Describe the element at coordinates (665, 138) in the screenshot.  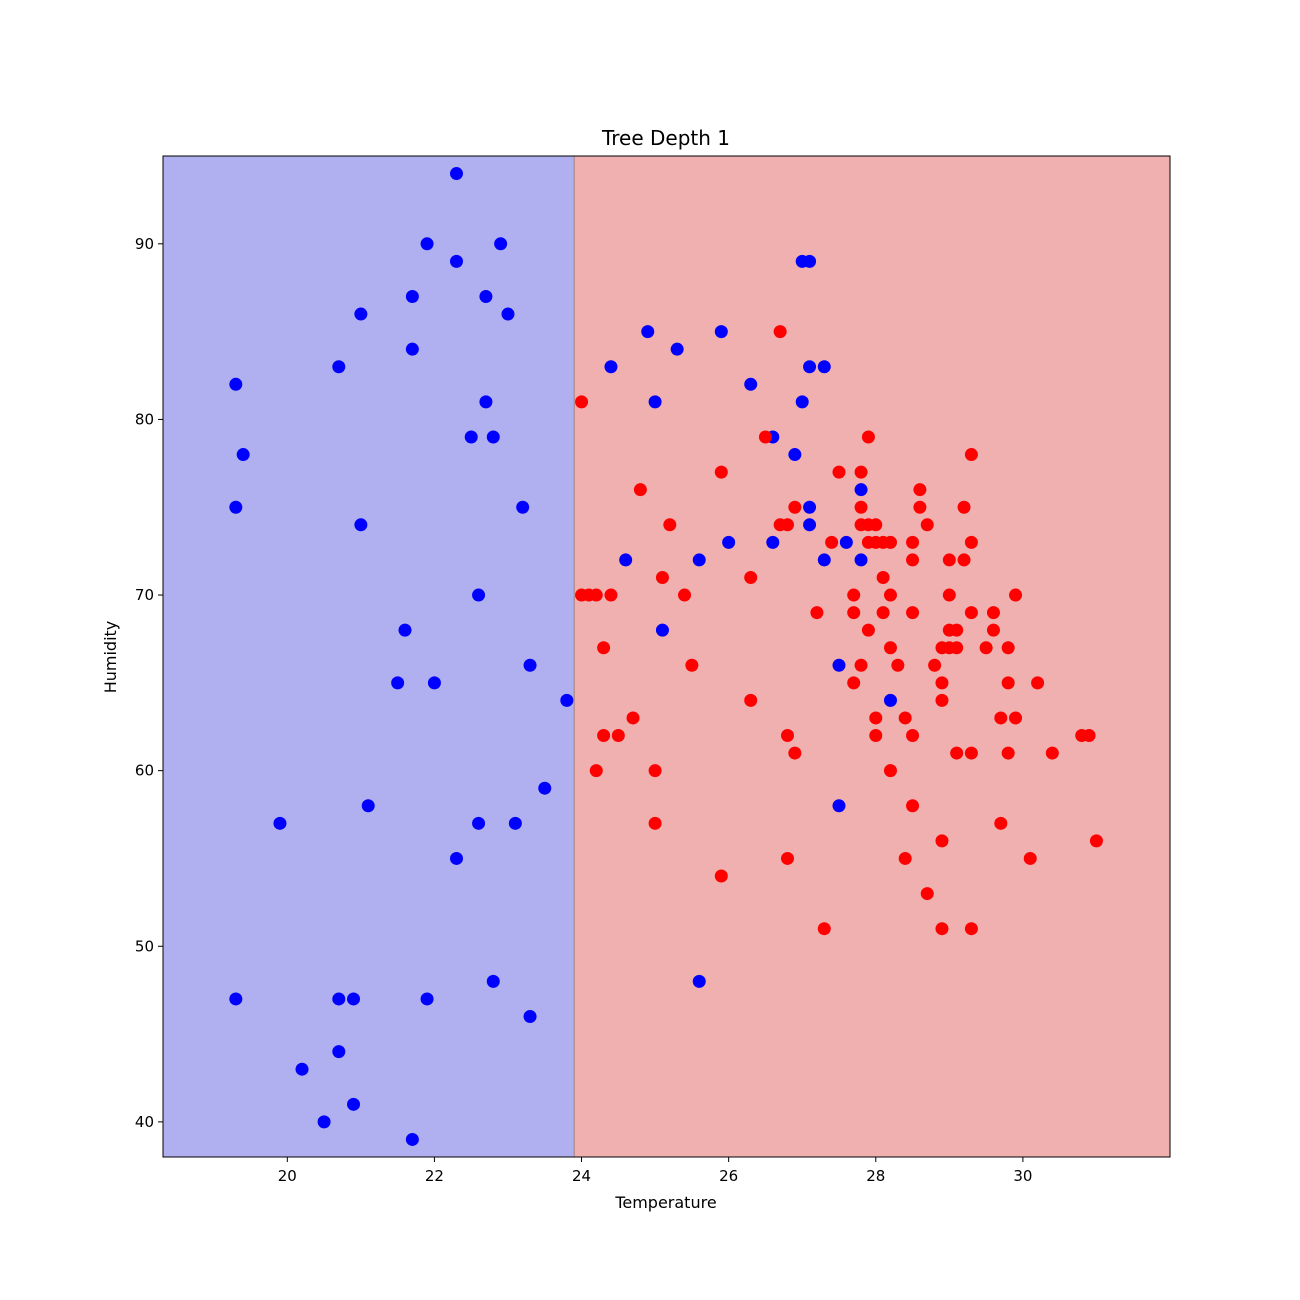
I see `chart-title: Tree Depth 1` at that location.